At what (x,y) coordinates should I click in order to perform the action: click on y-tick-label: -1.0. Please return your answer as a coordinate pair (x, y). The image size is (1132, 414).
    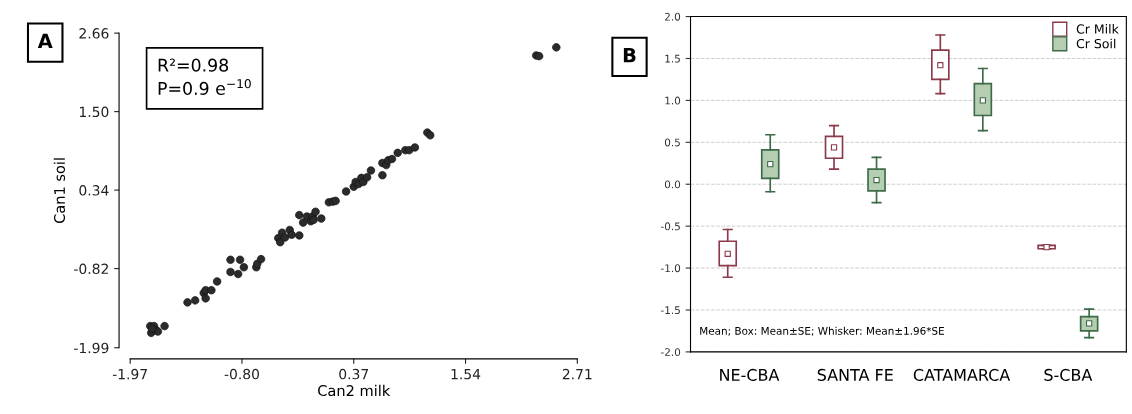
    Looking at the image, I should click on (670, 268).